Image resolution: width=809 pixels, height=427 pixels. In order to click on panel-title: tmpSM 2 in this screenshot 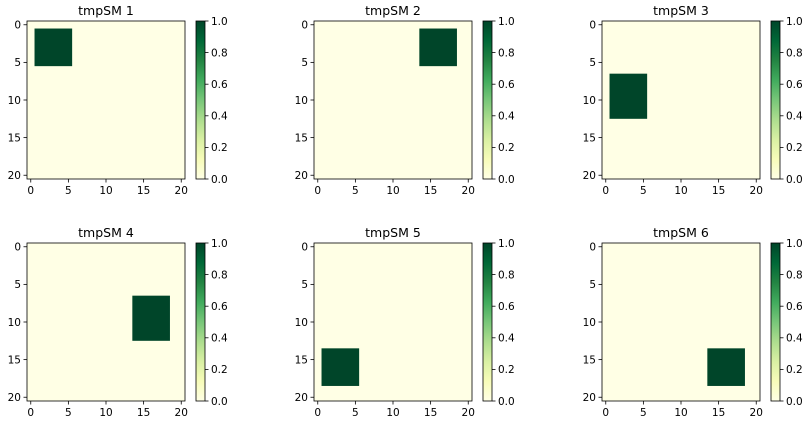, I will do `click(393, 10)`.